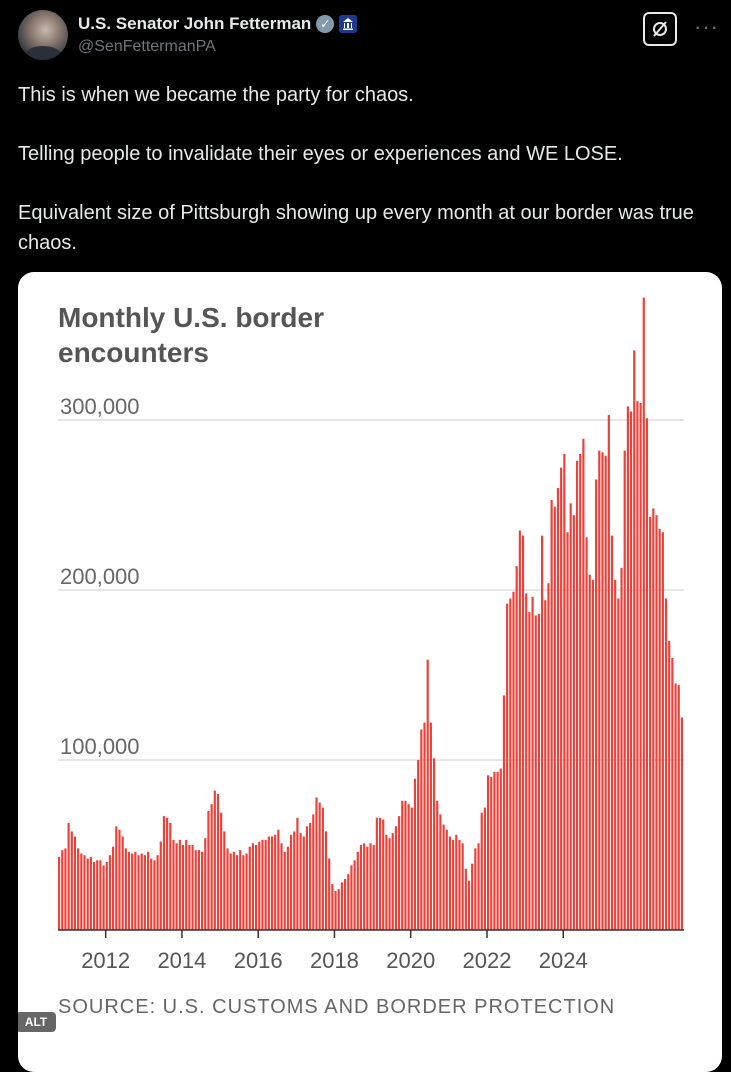  I want to click on author-name-row: U.S. Senator John Fetterman ✓, so click(218, 24).